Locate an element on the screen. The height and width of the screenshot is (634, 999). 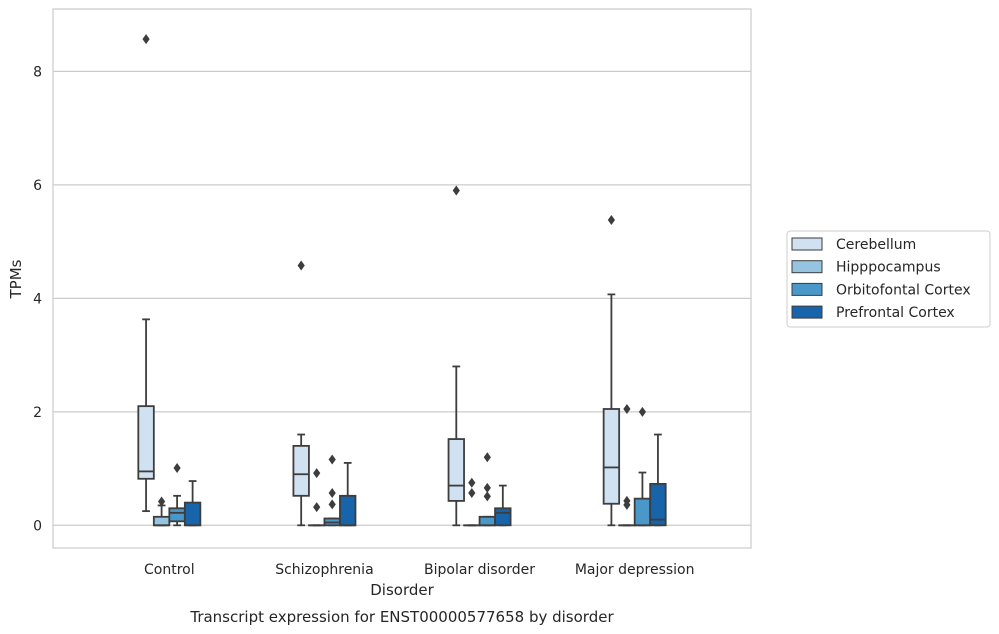
x-axis-title: Disorder is located at coordinates (402, 590).